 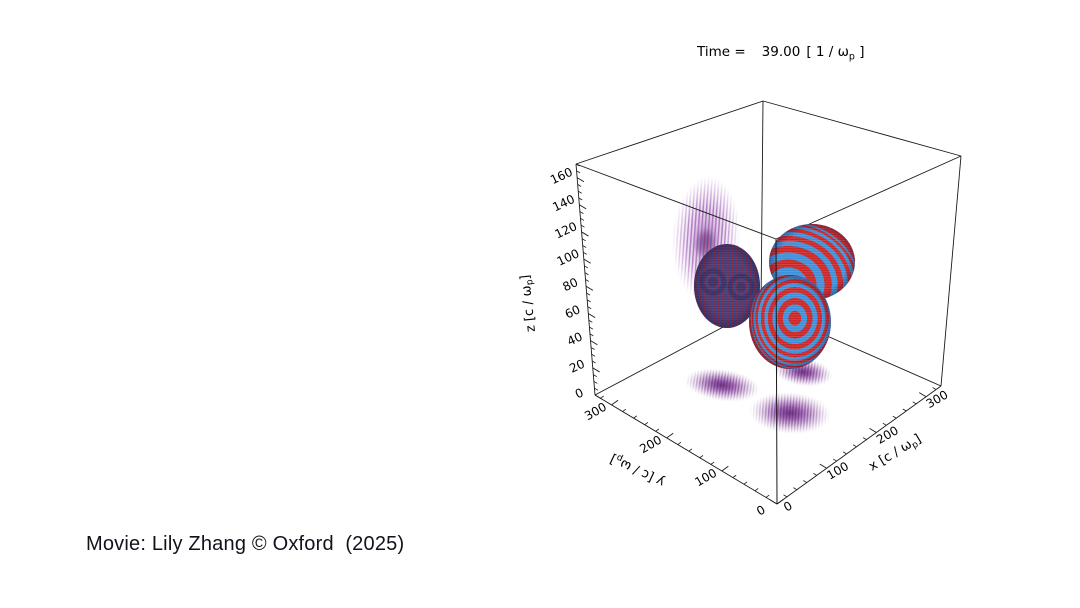 What do you see at coordinates (595, 412) in the screenshot?
I see `y-tick-label: 300` at bounding box center [595, 412].